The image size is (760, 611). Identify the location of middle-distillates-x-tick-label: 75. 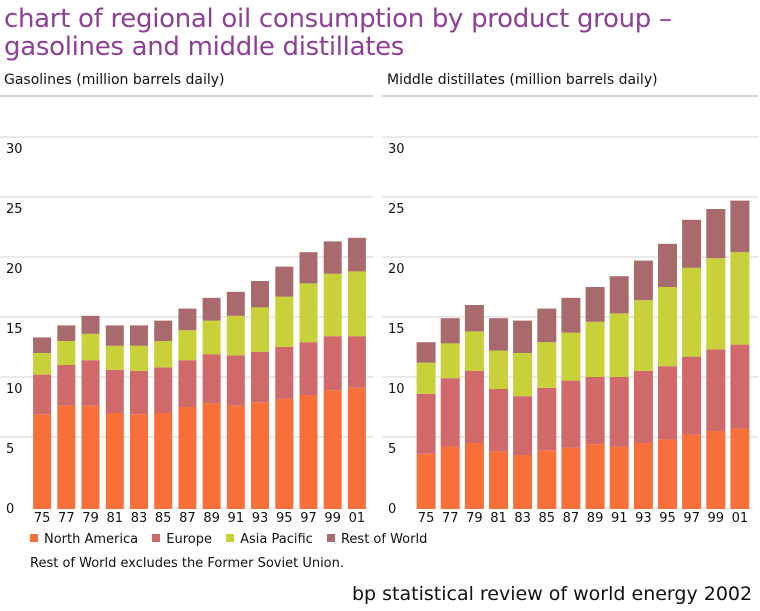
(426, 518).